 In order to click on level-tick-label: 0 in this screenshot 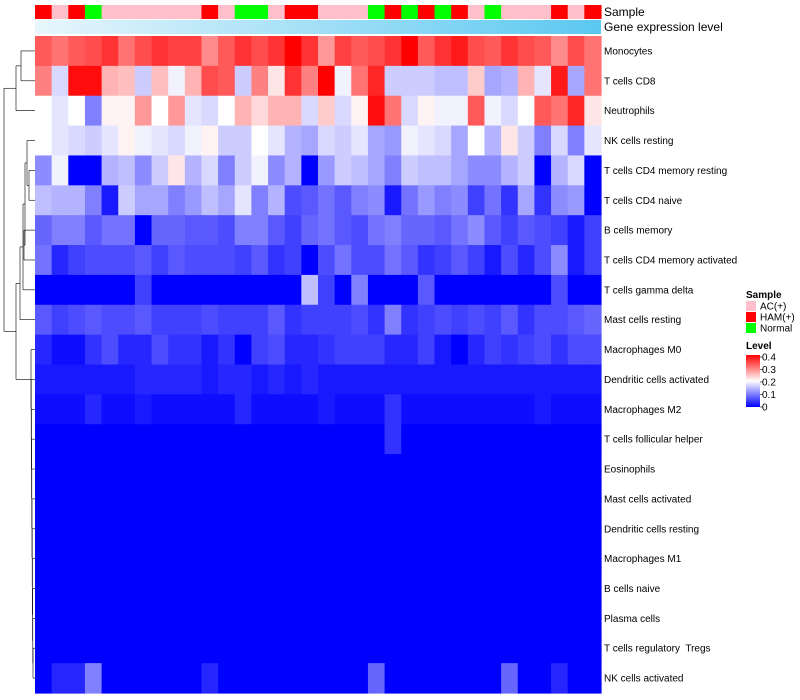, I will do `click(765, 408)`.